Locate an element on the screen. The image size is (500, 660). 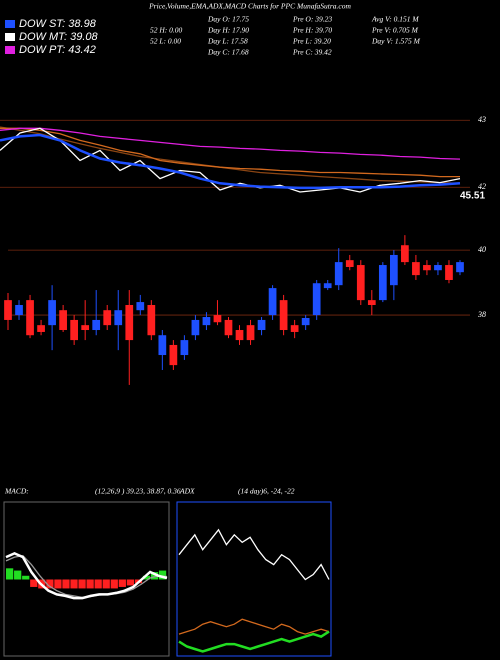
annotation: 45.51 is located at coordinates (472, 196).